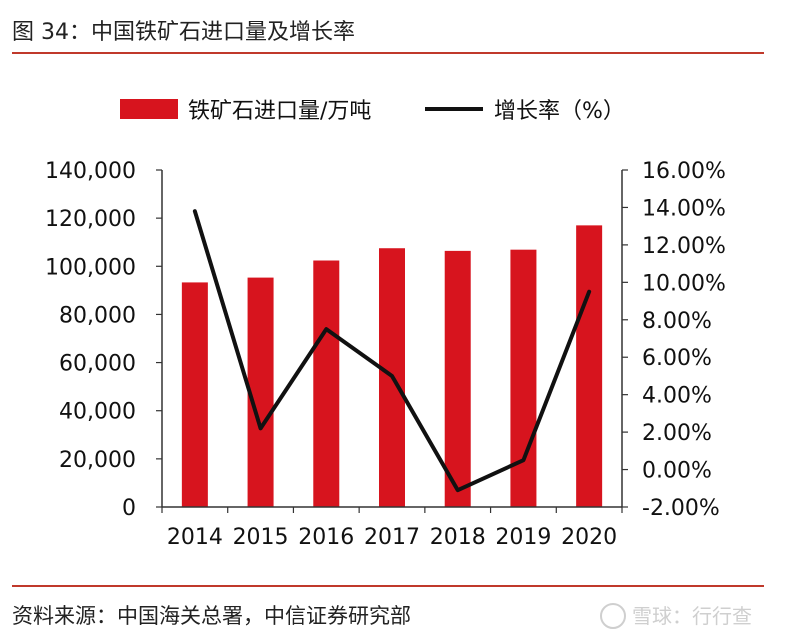 This screenshot has height=642, width=800. I want to click on right-tick-label: 2.00%, so click(677, 433).